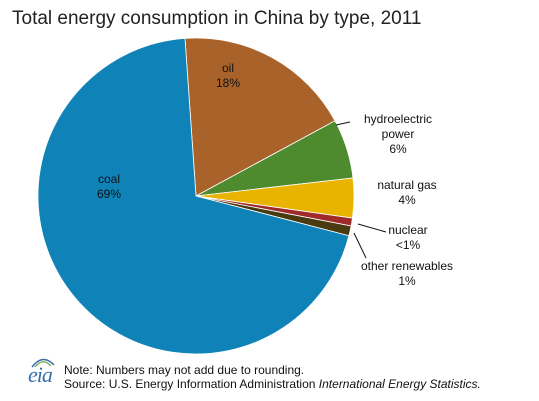  I want to click on slice-label-nuclear: nuclear, so click(407, 230).